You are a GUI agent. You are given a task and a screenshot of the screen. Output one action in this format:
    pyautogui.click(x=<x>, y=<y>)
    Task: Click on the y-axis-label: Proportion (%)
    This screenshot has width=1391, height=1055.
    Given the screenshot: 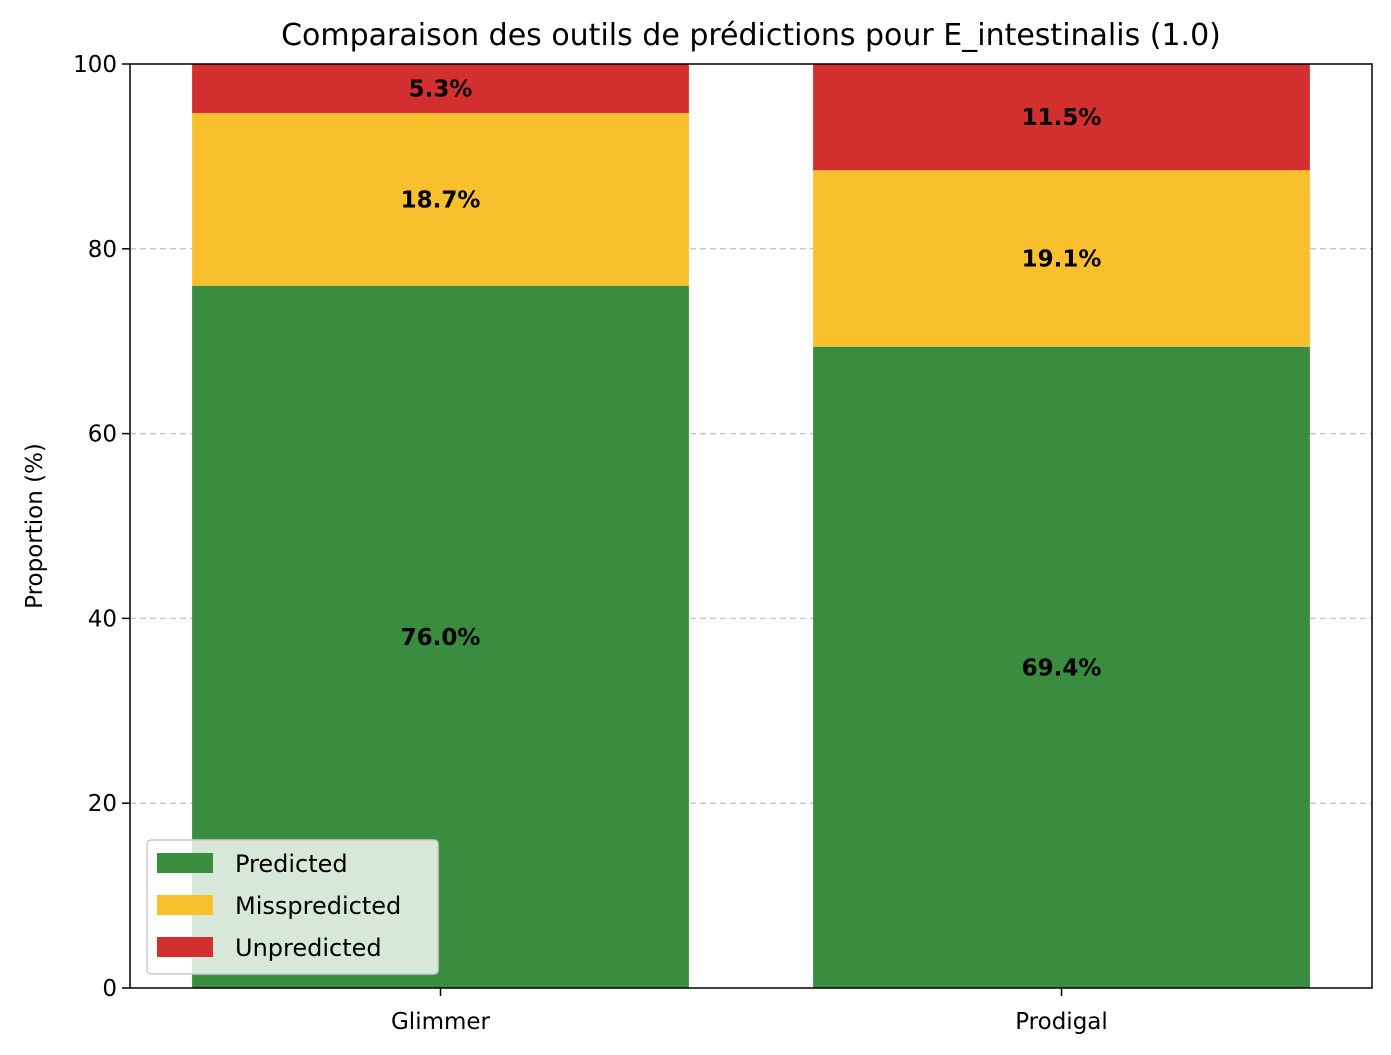 What is the action you would take?
    pyautogui.click(x=35, y=526)
    